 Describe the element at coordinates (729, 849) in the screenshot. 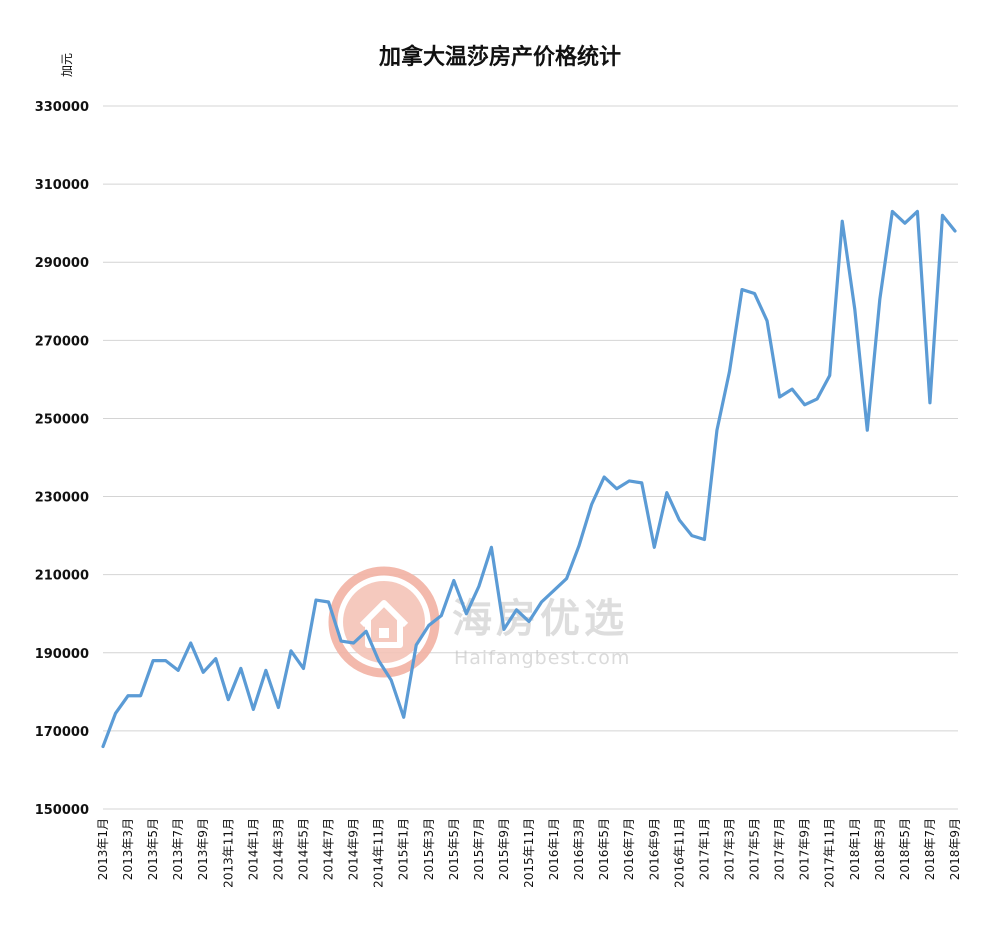

I see `x-tick-label: 2017年3月` at that location.